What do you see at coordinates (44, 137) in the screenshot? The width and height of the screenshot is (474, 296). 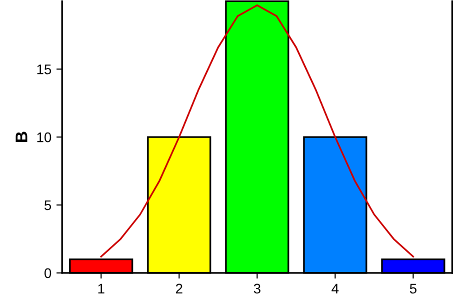 I see `y-tick-label: 10` at bounding box center [44, 137].